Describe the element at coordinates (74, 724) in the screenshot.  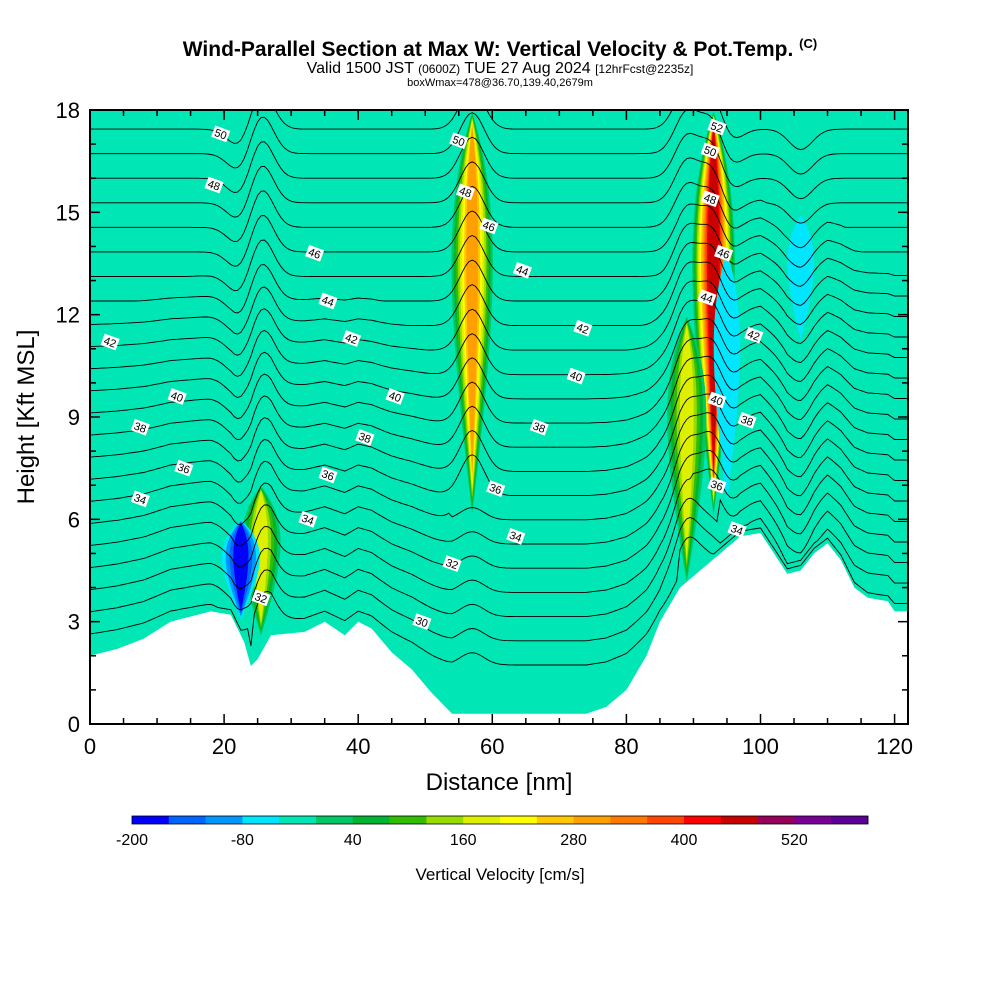
I see `y-tick-label: 0` at that location.